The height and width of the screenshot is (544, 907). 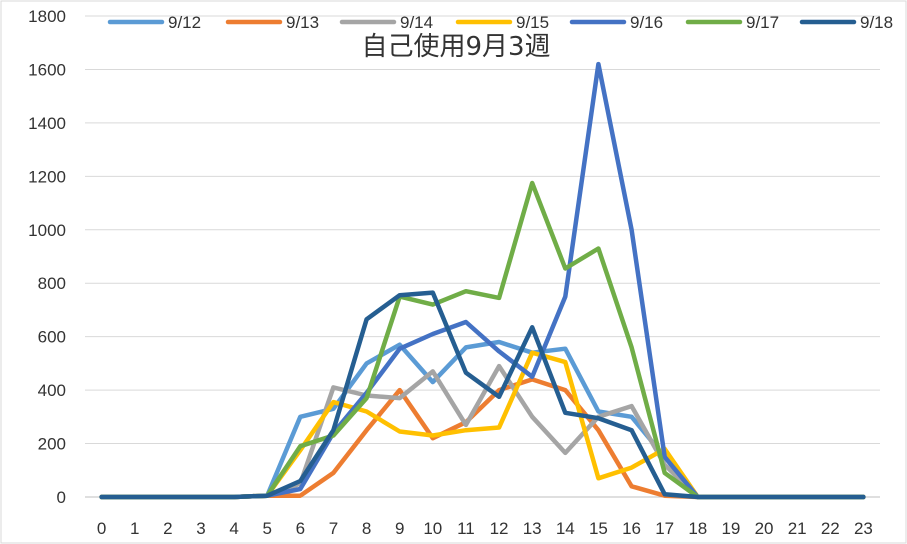 I want to click on x-tick-label: 3, so click(x=200, y=528).